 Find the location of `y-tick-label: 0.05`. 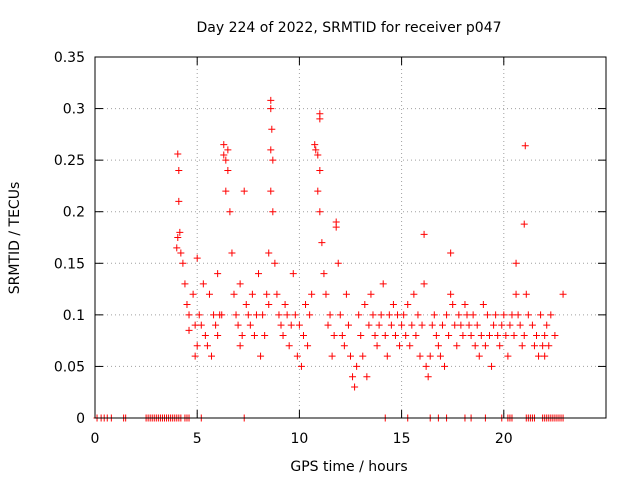

y-tick-label: 0.05 is located at coordinates (69, 367).